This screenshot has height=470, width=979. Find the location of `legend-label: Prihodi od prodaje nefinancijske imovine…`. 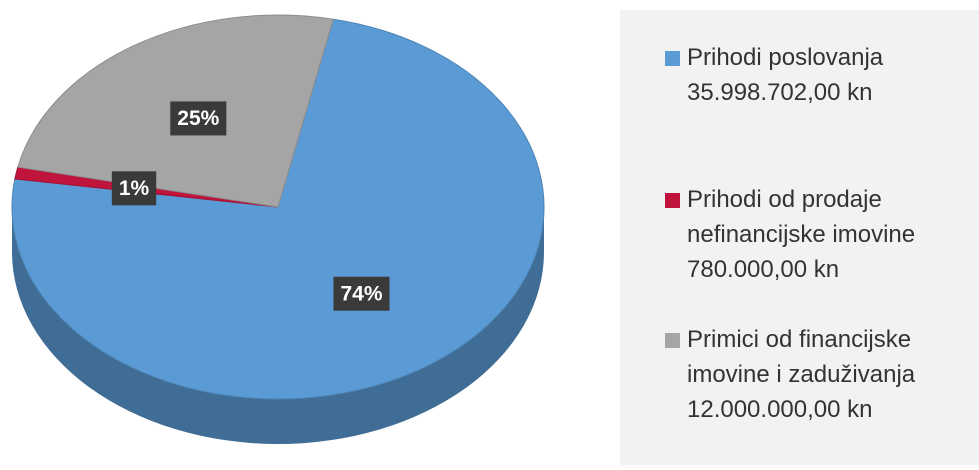

legend-label: Prihodi od prodaje nefinancijske imovine… is located at coordinates (801, 234).